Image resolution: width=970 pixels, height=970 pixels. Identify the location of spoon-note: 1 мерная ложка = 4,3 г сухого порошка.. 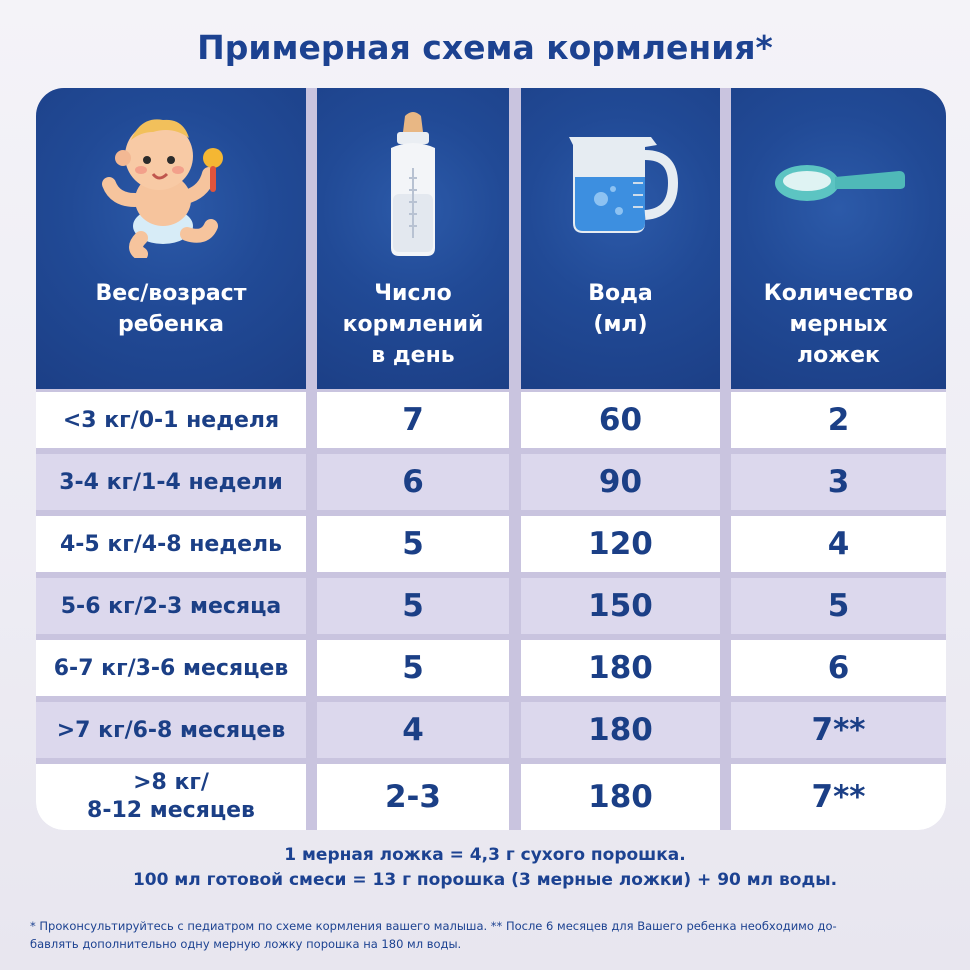
(485, 855).